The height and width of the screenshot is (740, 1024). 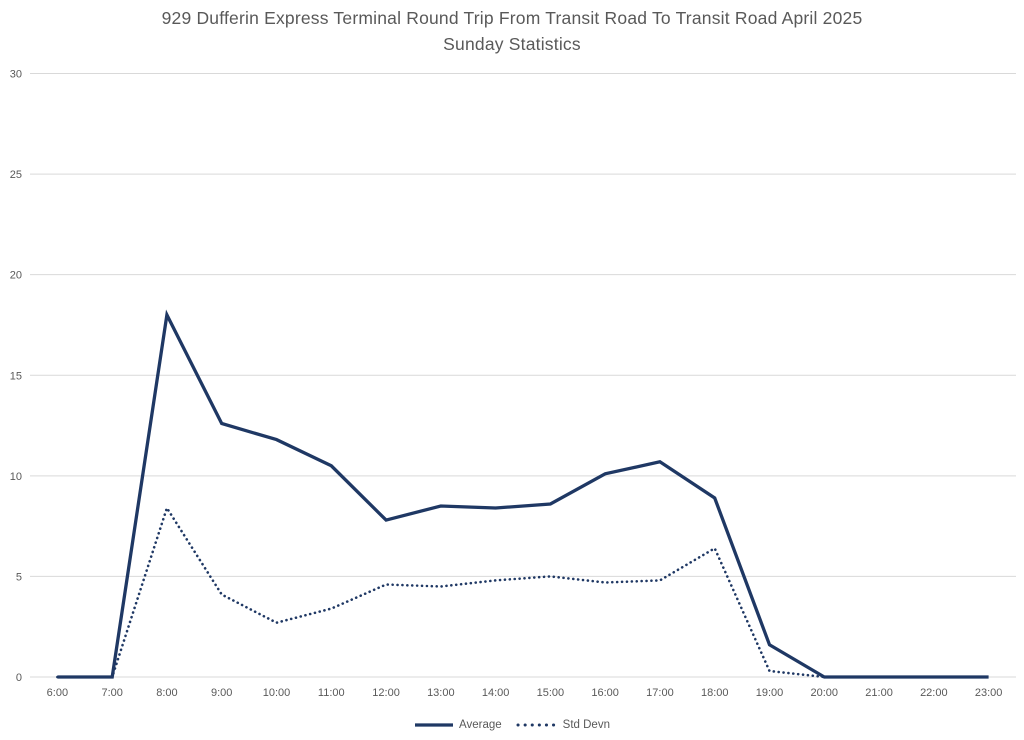 What do you see at coordinates (166, 693) in the screenshot?
I see `x-axis-tick-label: 8:00` at bounding box center [166, 693].